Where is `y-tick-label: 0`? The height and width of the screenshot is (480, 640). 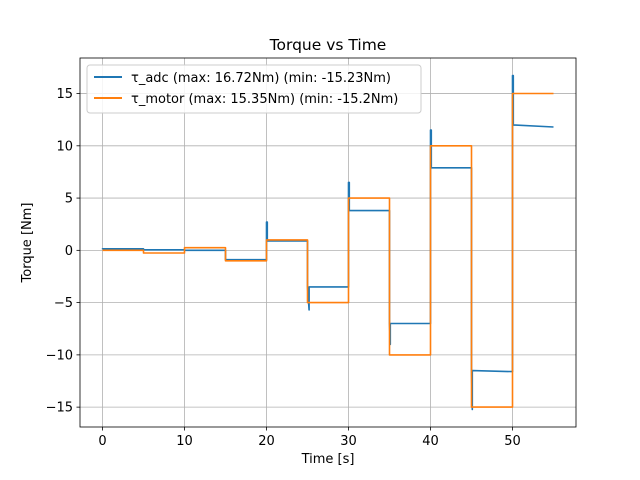 y-tick-label: 0 is located at coordinates (69, 251).